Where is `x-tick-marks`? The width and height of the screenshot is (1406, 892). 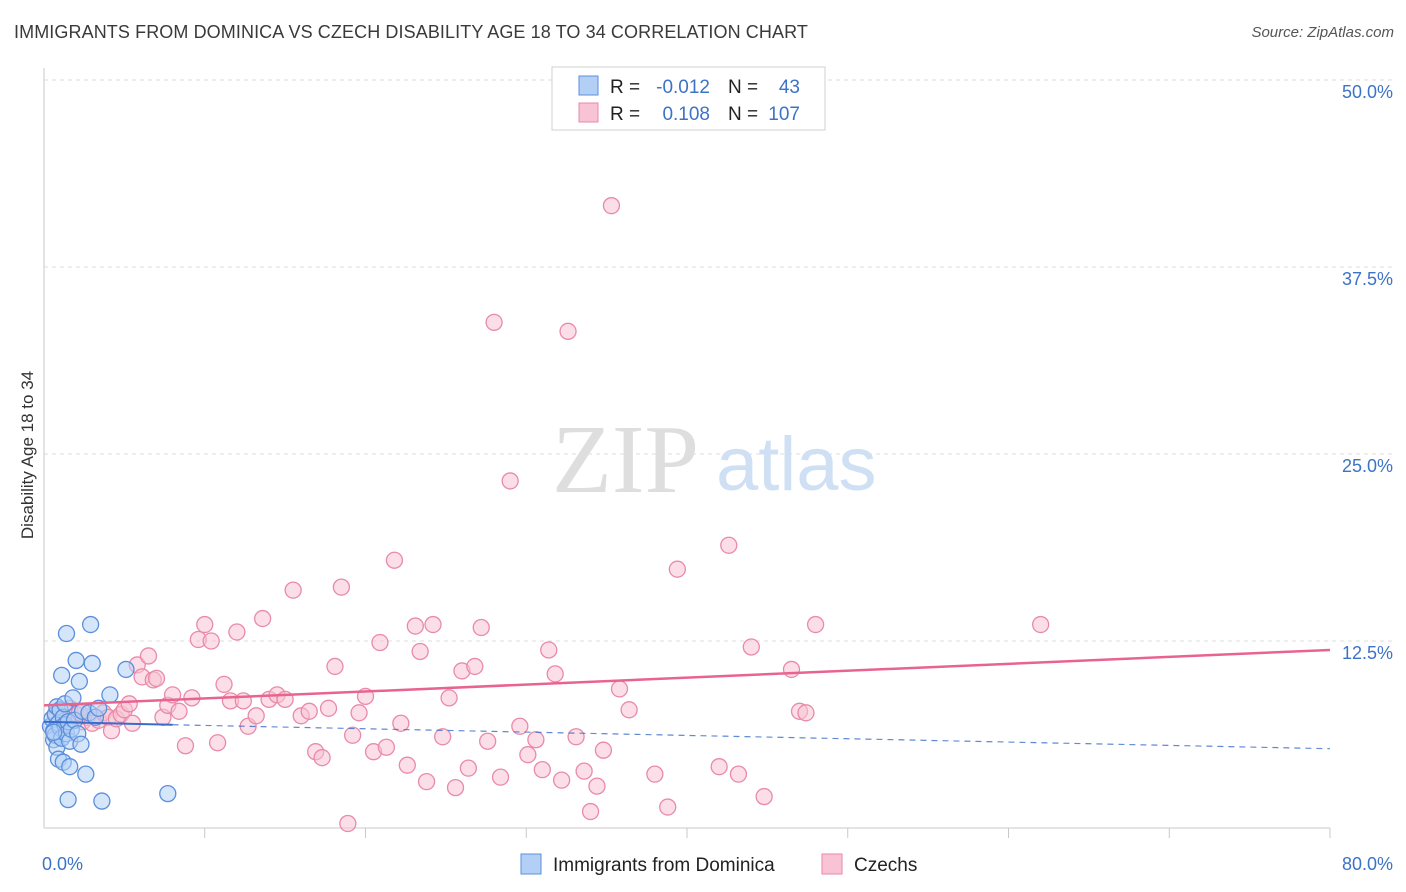 x-tick-marks is located at coordinates (767, 833).